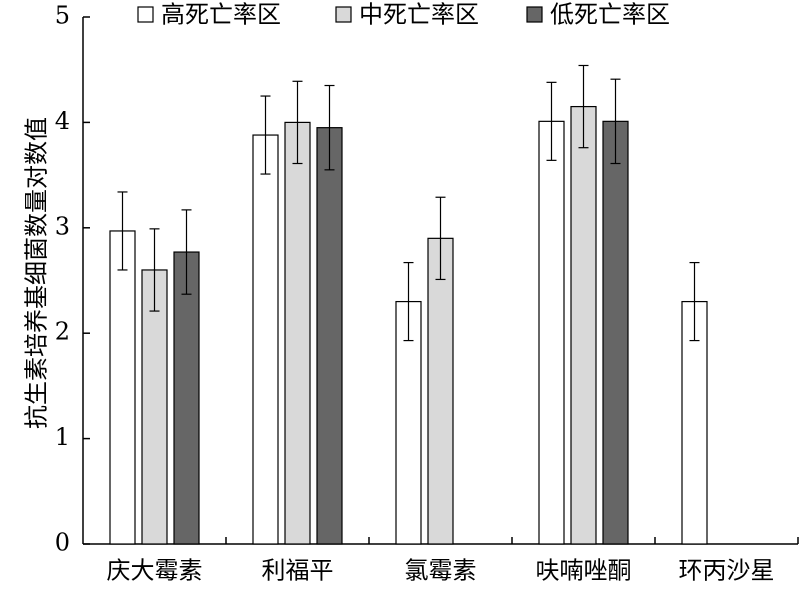 This screenshot has height=589, width=800. Describe the element at coordinates (441, 571) in the screenshot. I see `category-label: 氯霉素` at that location.